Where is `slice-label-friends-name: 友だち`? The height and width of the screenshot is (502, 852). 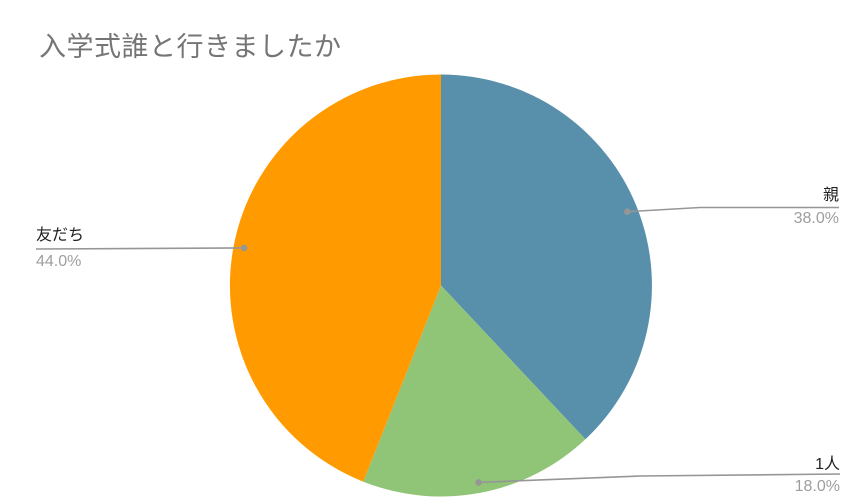
slice-label-friends-name: 友だち is located at coordinates (60, 235).